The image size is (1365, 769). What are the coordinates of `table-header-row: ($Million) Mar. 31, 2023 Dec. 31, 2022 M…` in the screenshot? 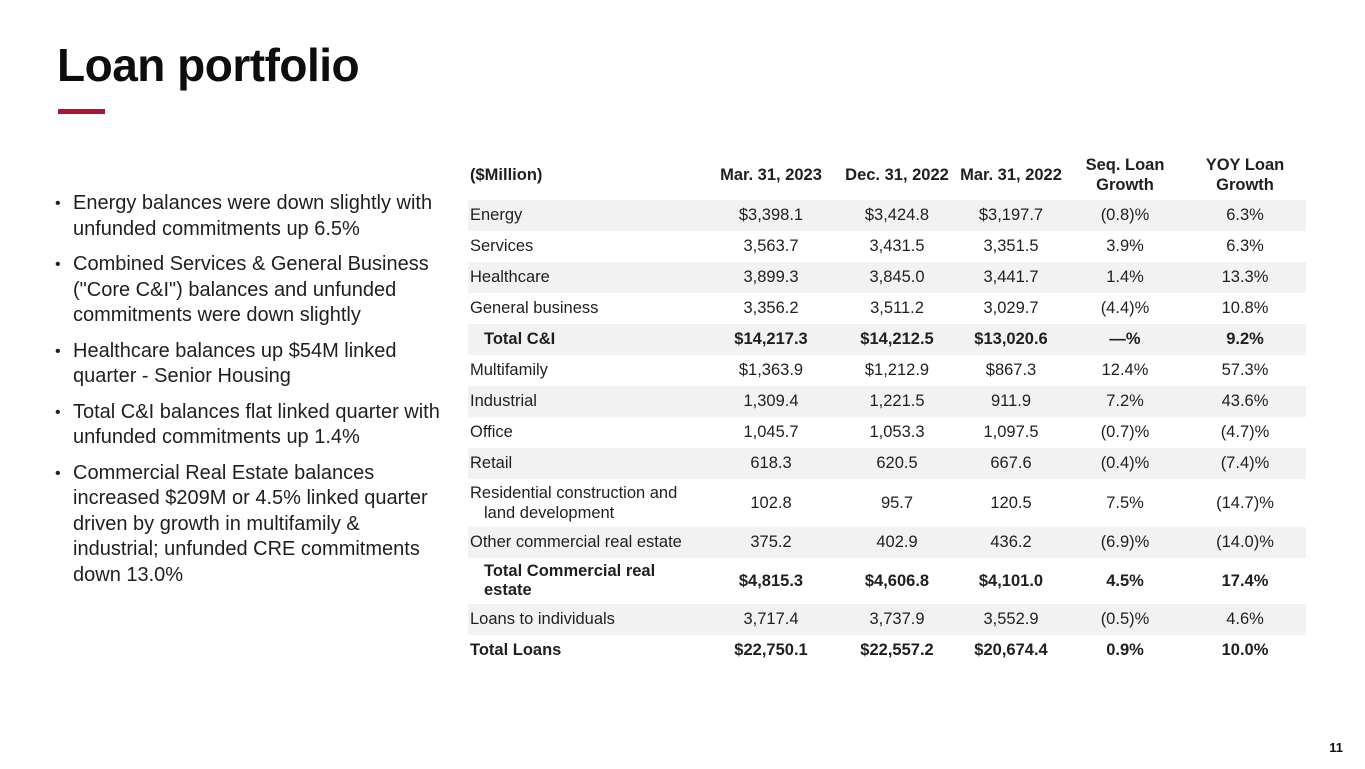 It's located at (887, 175).